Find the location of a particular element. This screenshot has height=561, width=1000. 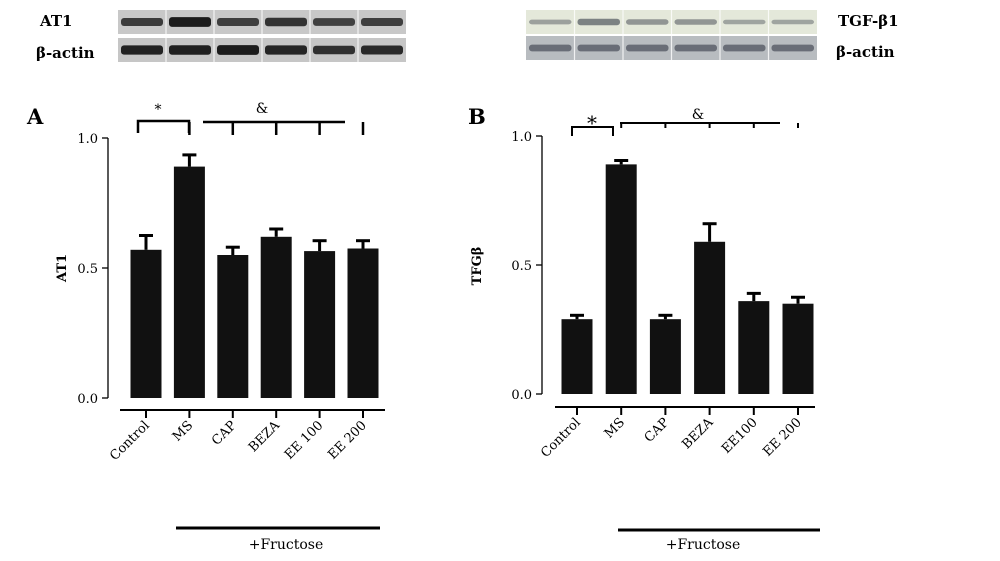

panel-b-significance-amp: & is located at coordinates (698, 115).